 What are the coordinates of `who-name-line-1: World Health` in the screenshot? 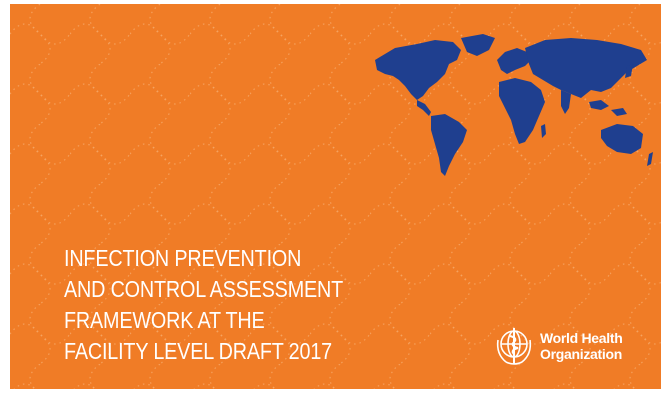 It's located at (581, 338).